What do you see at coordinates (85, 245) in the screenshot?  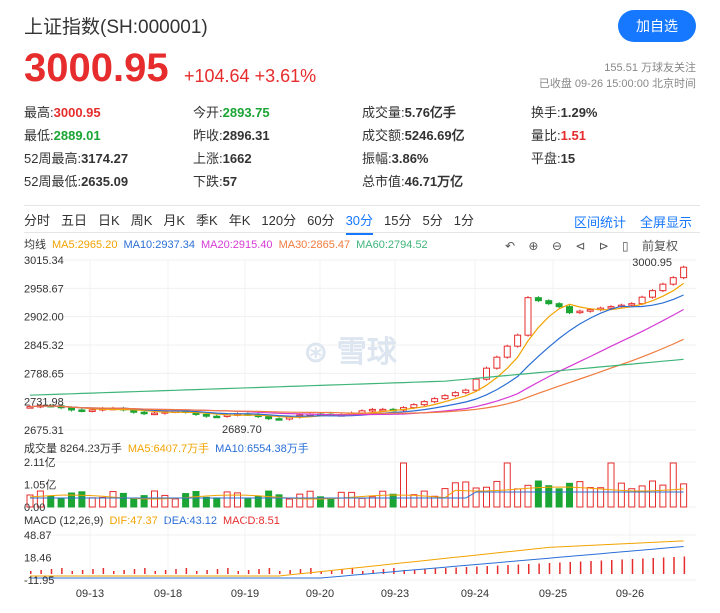 I see `legend-item: MA5:2965.20` at bounding box center [85, 245].